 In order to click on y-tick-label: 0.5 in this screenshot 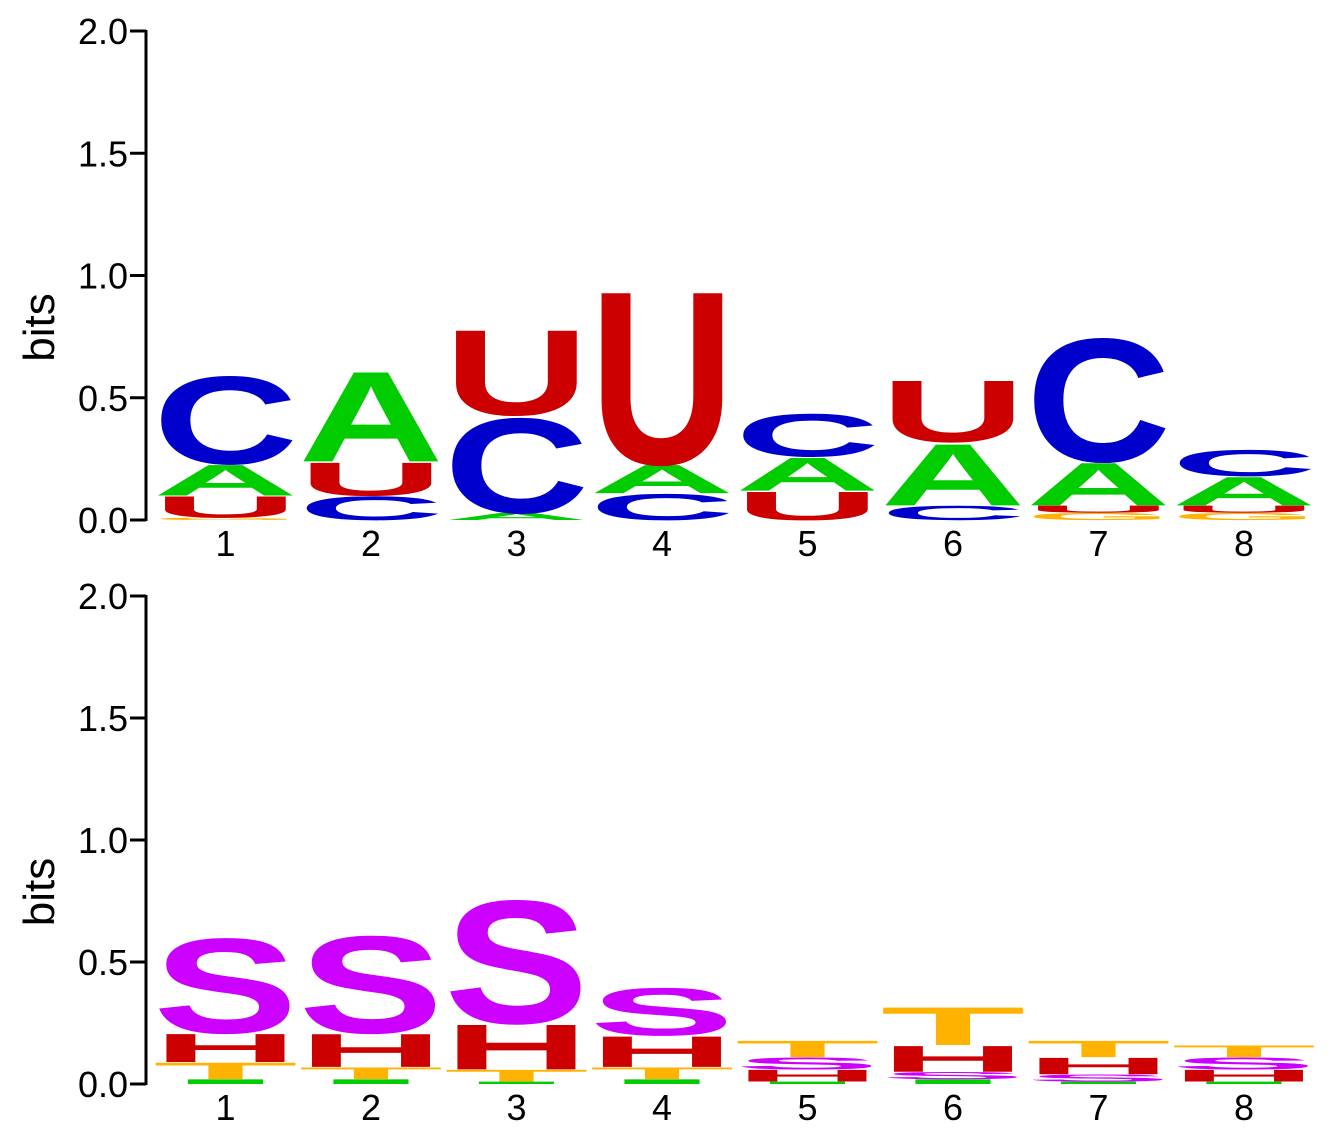, I will do `click(103, 398)`.